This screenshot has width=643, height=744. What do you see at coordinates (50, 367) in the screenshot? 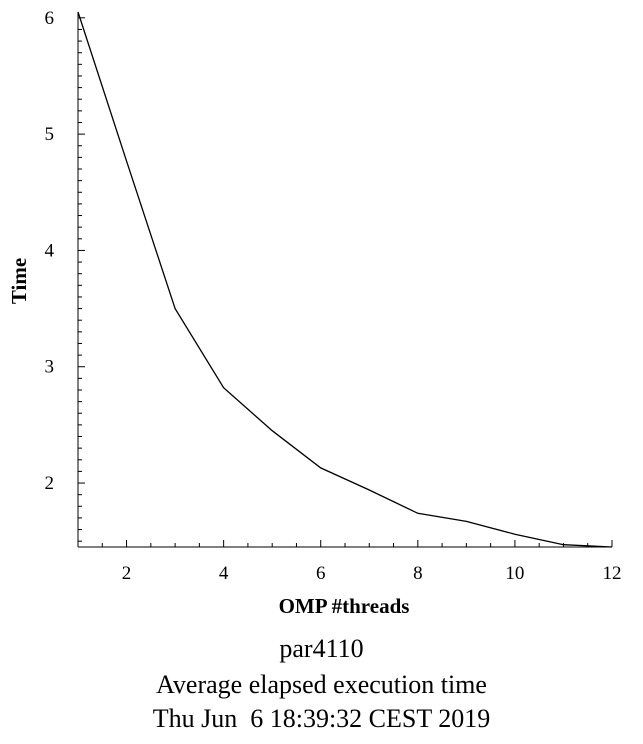
I see `y-tick-label: 3` at bounding box center [50, 367].